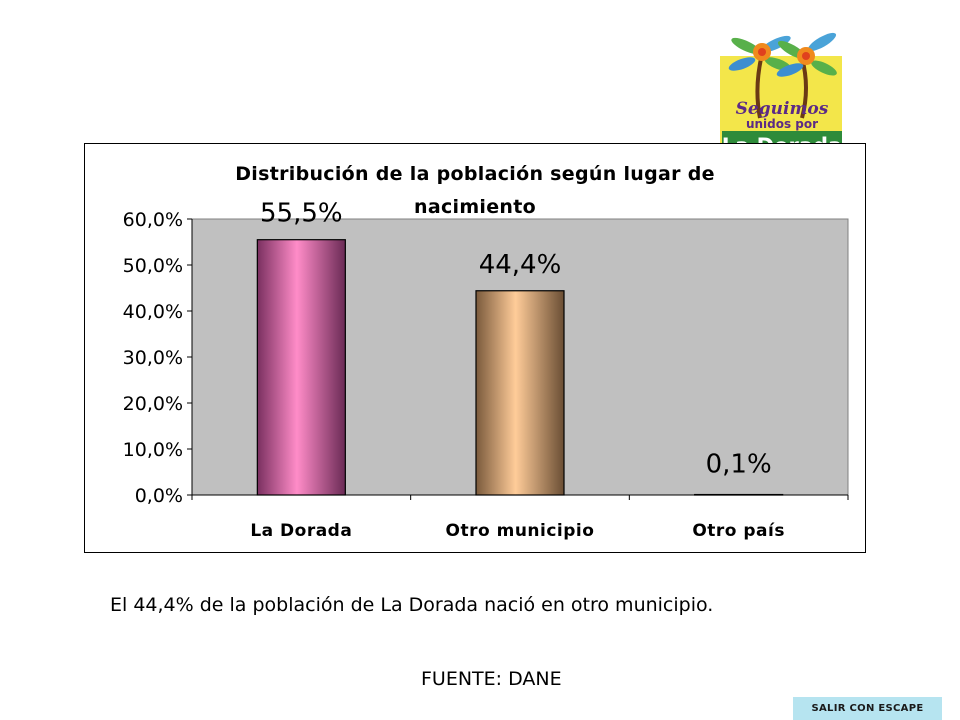 The image size is (960, 720). What do you see at coordinates (159, 496) in the screenshot?
I see `y-tick-label: 0,0%` at bounding box center [159, 496].